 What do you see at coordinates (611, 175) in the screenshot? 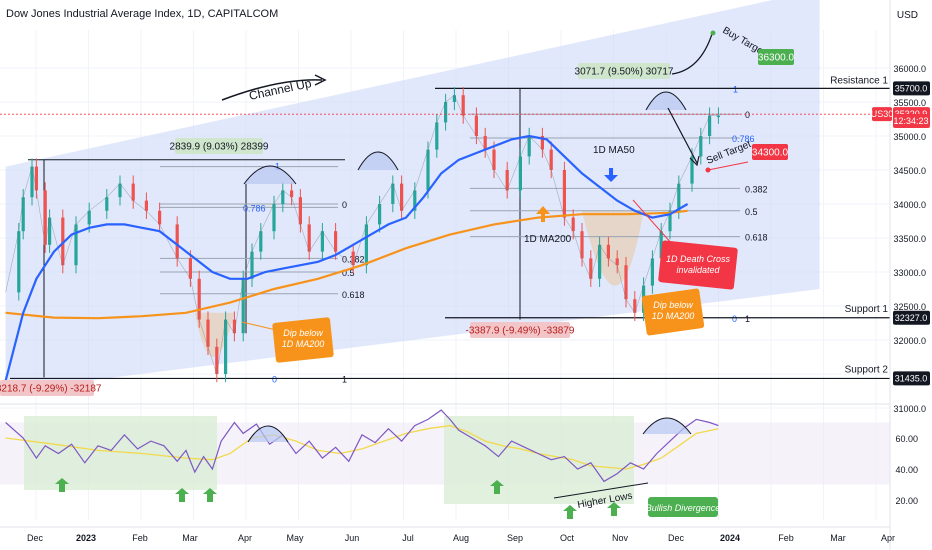
I see `ma50-arrow` at bounding box center [611, 175].